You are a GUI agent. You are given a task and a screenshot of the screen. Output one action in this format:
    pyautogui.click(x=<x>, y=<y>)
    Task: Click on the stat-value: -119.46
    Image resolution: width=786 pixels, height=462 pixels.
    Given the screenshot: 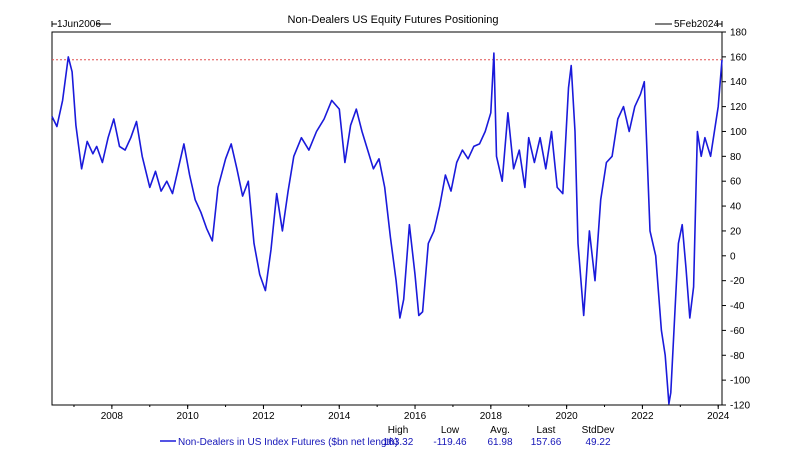 What is the action you would take?
    pyautogui.click(x=450, y=442)
    